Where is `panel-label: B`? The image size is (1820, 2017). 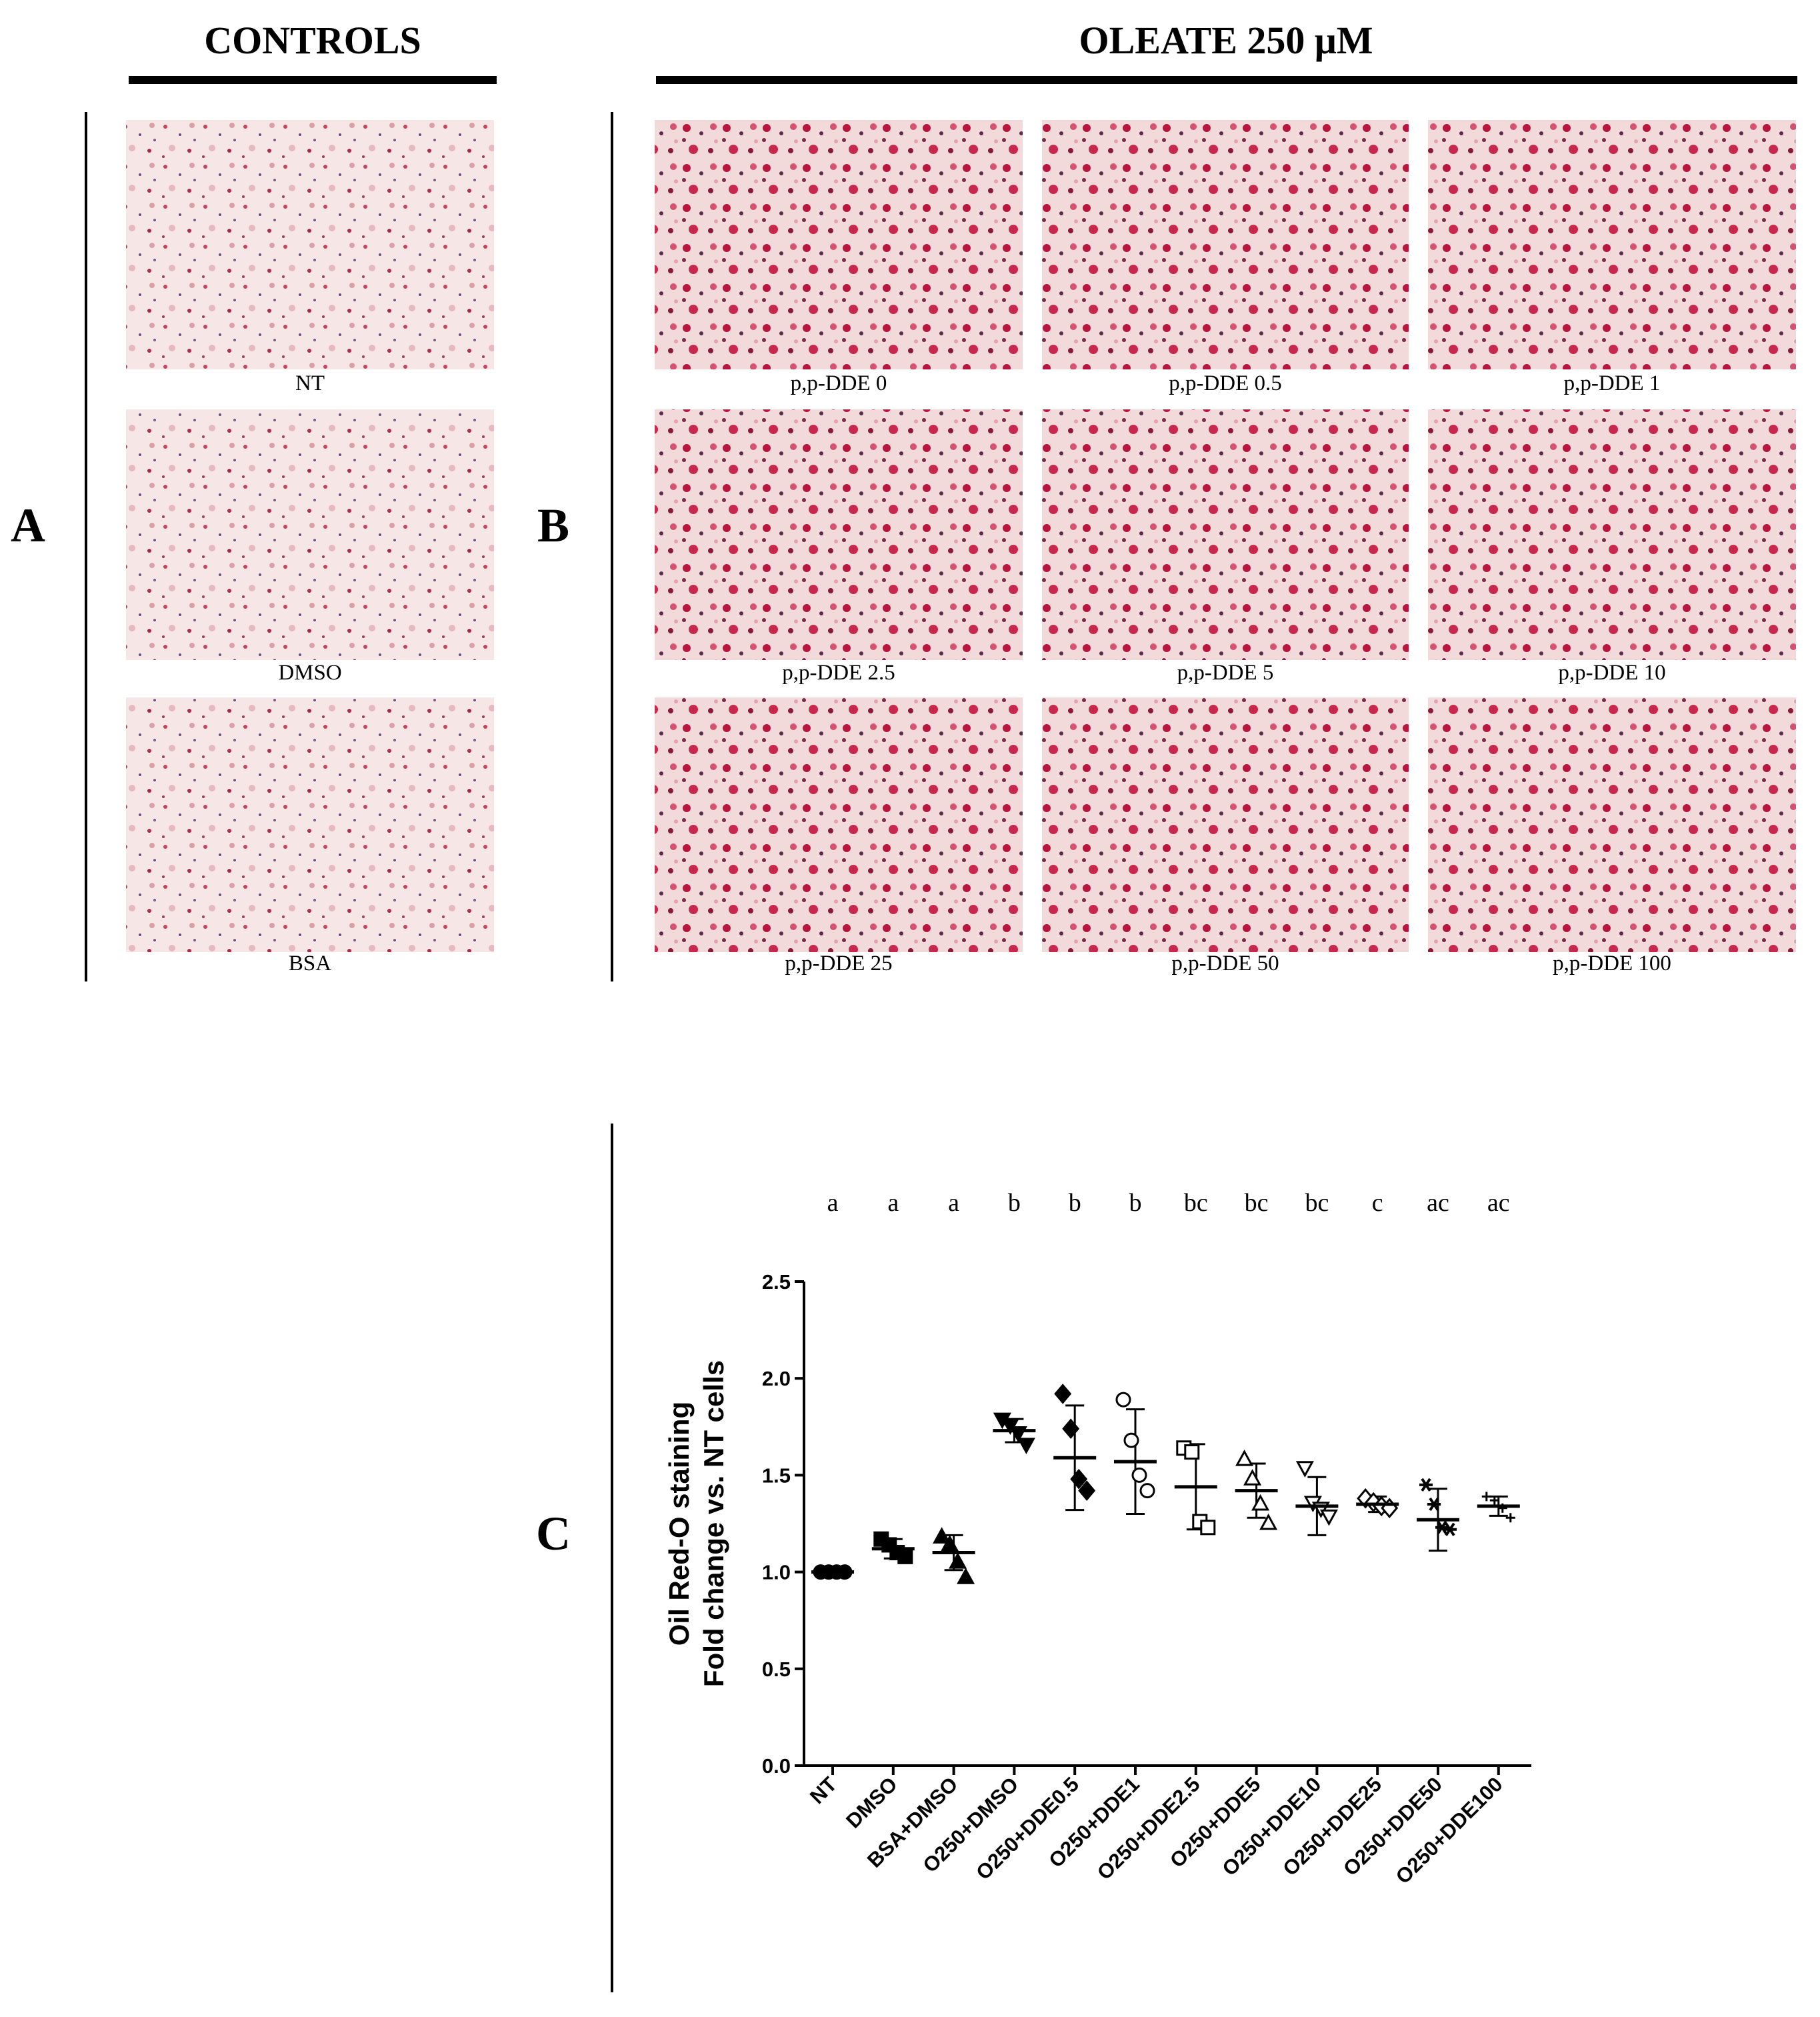
panel-label: B is located at coordinates (553, 525).